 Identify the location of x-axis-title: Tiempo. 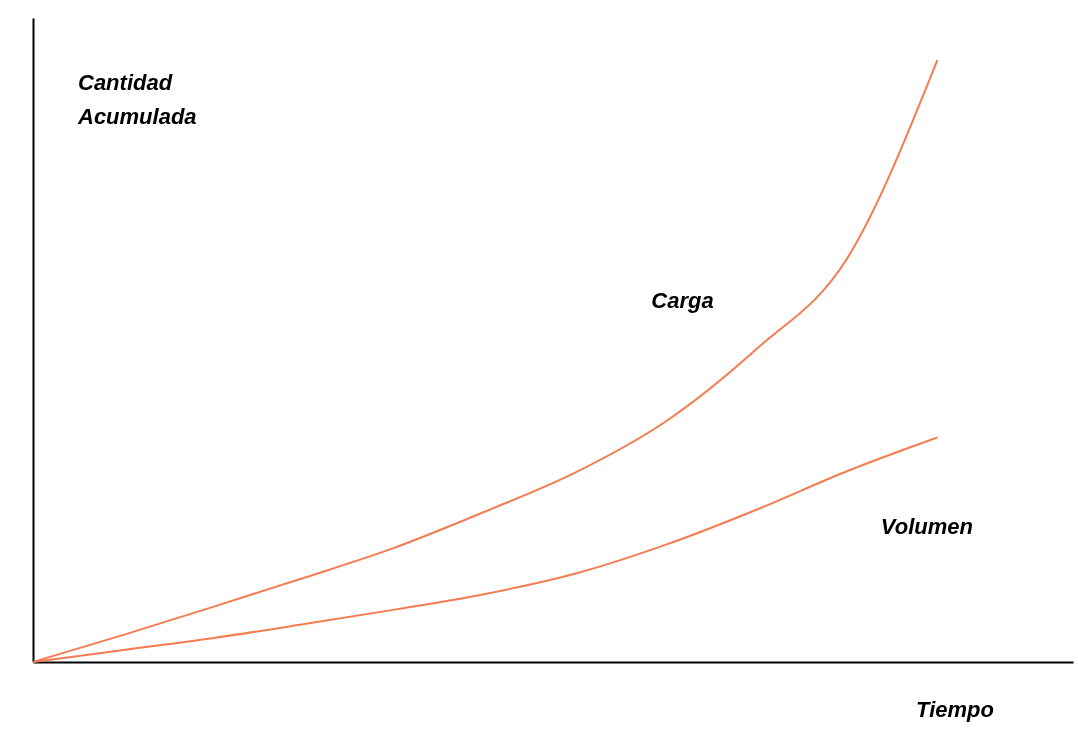
(955, 709).